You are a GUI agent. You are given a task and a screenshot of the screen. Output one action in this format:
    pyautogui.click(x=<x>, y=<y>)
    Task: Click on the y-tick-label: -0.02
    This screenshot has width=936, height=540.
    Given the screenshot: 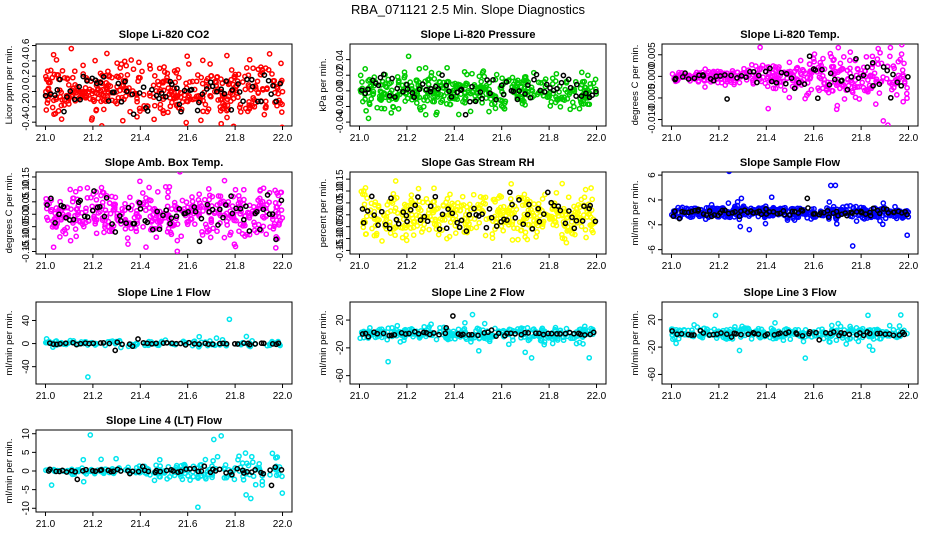 What is the action you would take?
    pyautogui.click(x=340, y=106)
    